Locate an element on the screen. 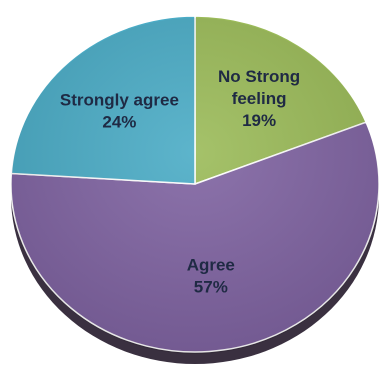 This screenshot has height=379, width=379. slice-label-line: feeling is located at coordinates (259, 98).